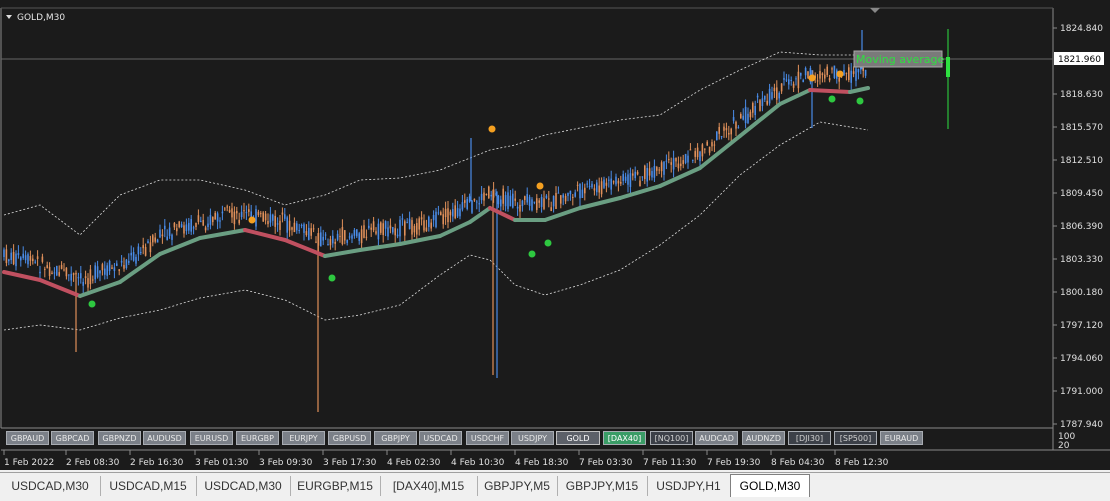 This screenshot has width=1110, height=501. I want to click on symbol-button-gbpaud: GBPAUD, so click(27, 438).